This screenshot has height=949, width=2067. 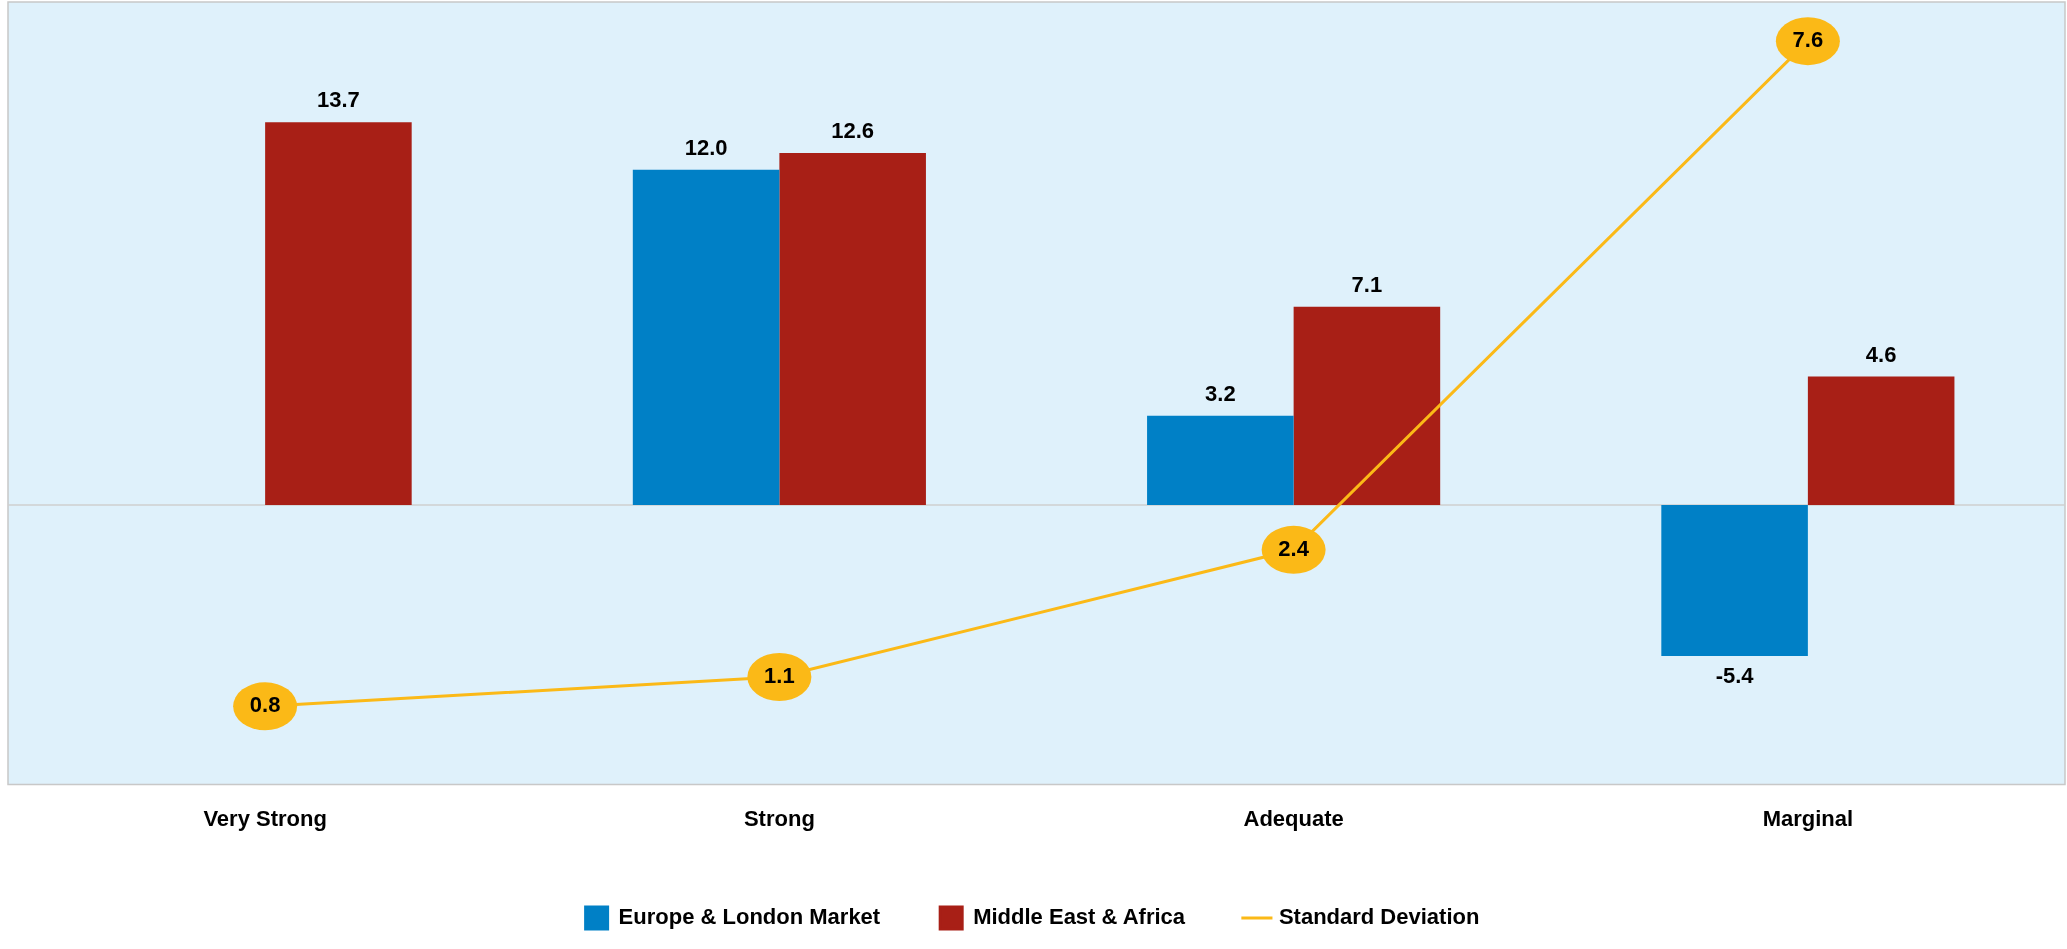 What do you see at coordinates (779, 818) in the screenshot?
I see `x-tick-label: Strong` at bounding box center [779, 818].